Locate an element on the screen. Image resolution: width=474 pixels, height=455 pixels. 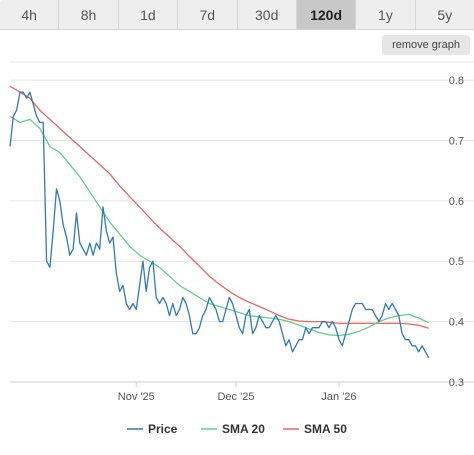
legend-item-price: Price is located at coordinates (152, 429).